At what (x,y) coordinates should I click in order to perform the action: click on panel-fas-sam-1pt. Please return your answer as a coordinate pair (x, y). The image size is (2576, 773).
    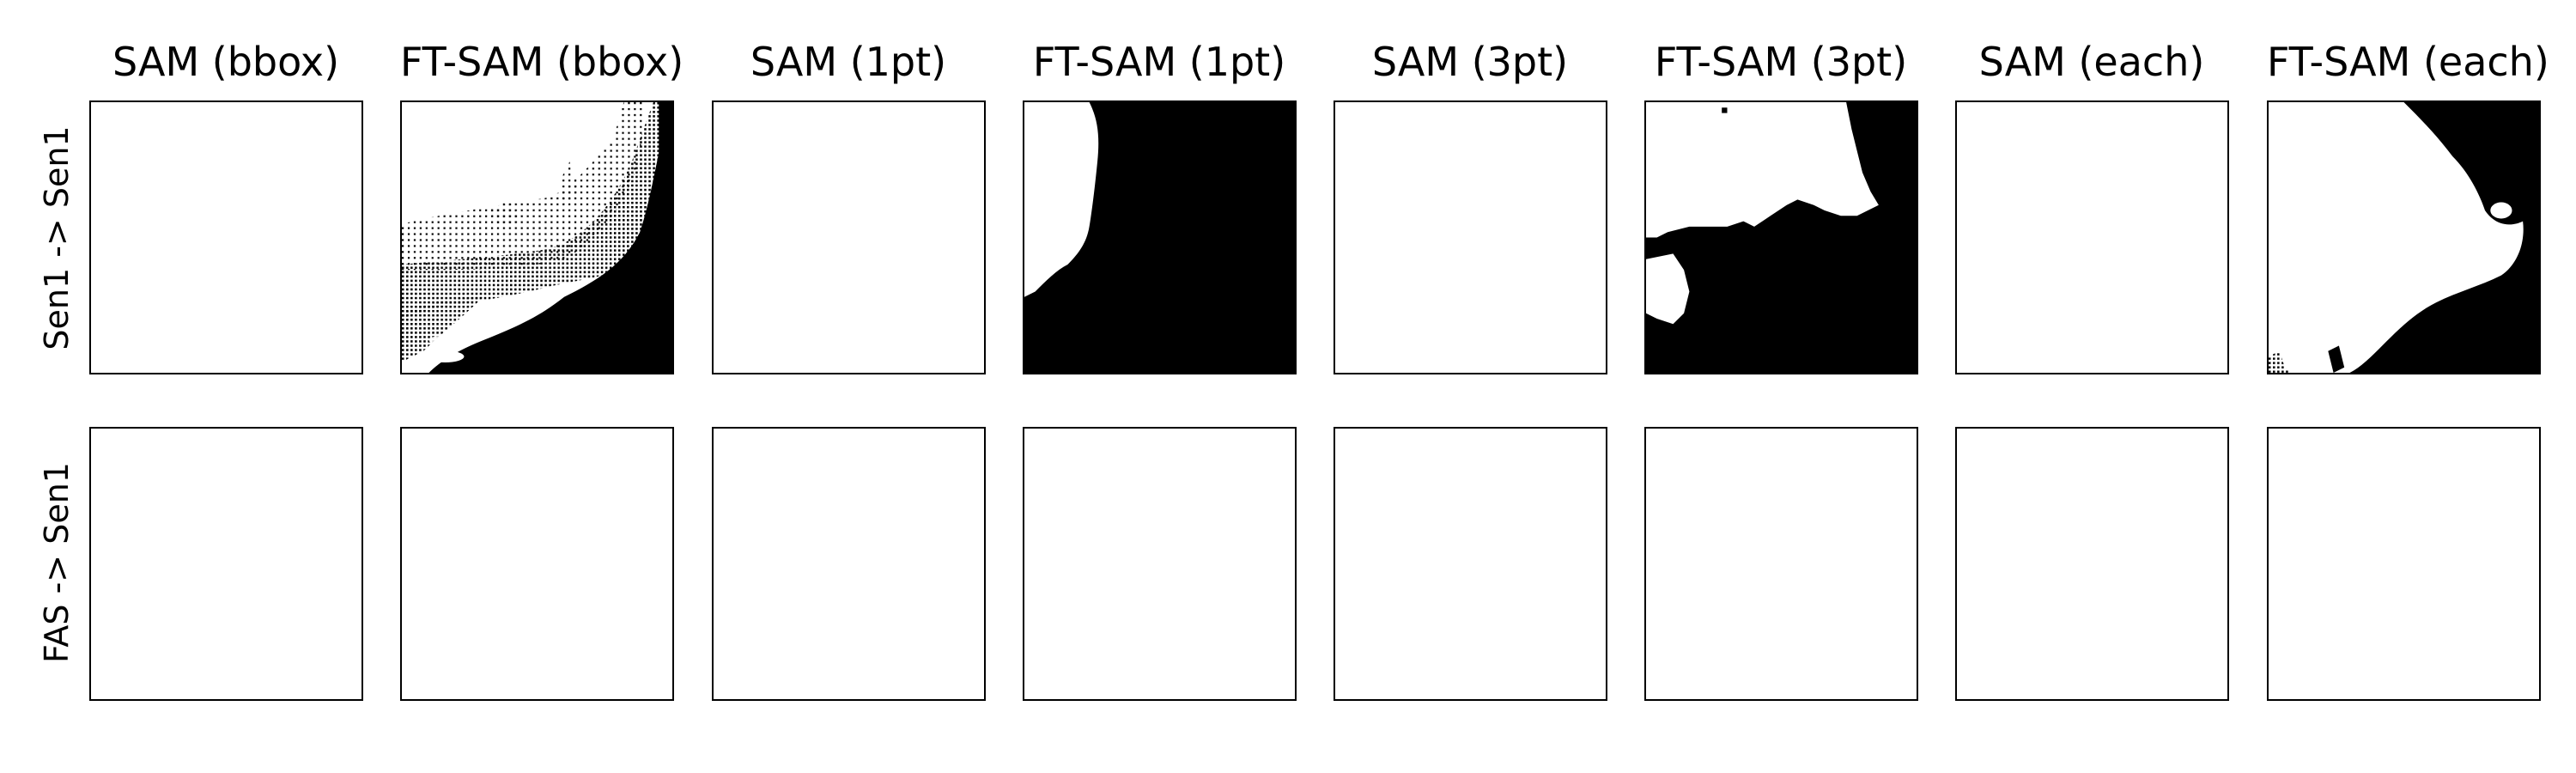
    Looking at the image, I should click on (849, 564).